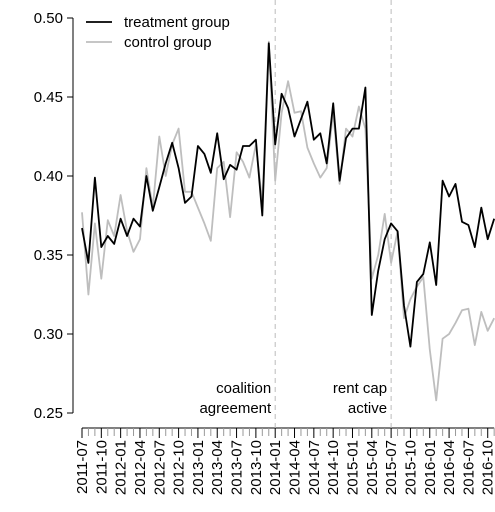 This screenshot has width=495, height=512. Describe the element at coordinates (48, 18) in the screenshot. I see `y-tick-label: 0.50` at that location.